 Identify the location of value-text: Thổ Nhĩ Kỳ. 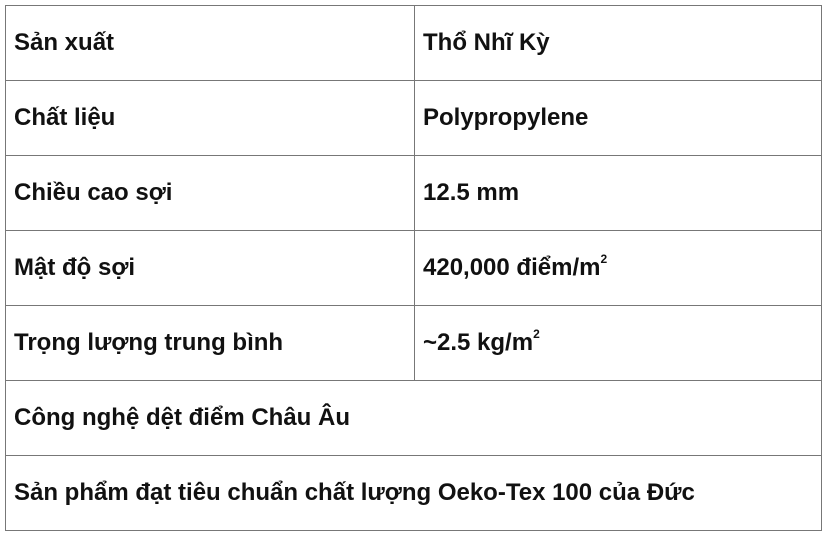
(486, 42).